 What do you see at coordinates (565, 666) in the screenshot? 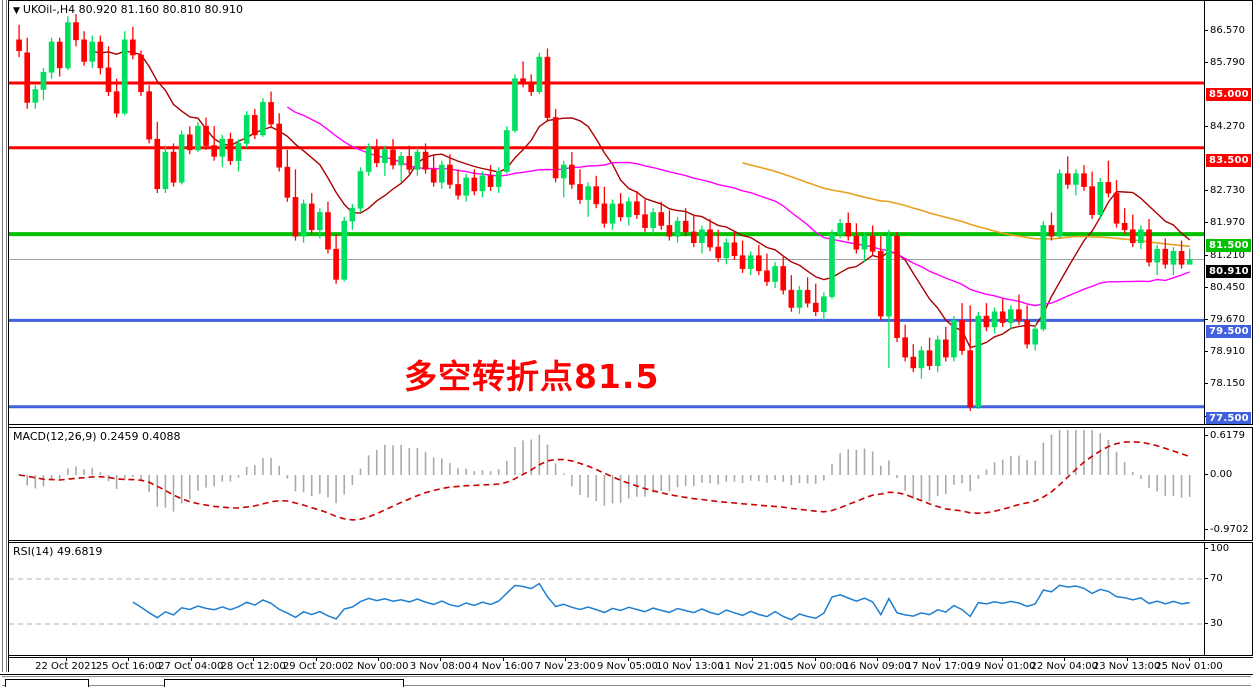
I see `time-axis-label: 7 Nov 23:00` at bounding box center [565, 666].